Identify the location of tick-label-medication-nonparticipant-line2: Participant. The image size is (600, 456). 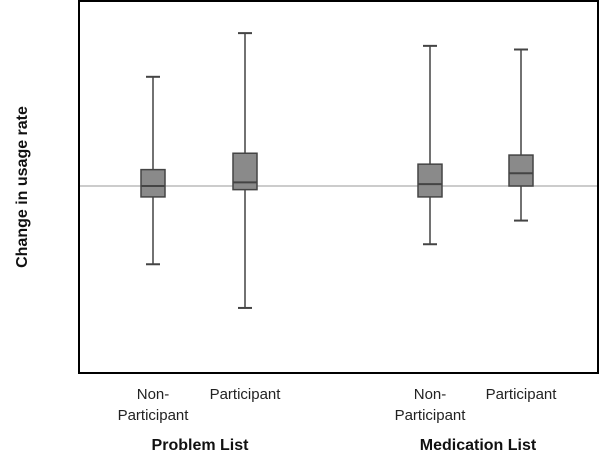
(431, 415).